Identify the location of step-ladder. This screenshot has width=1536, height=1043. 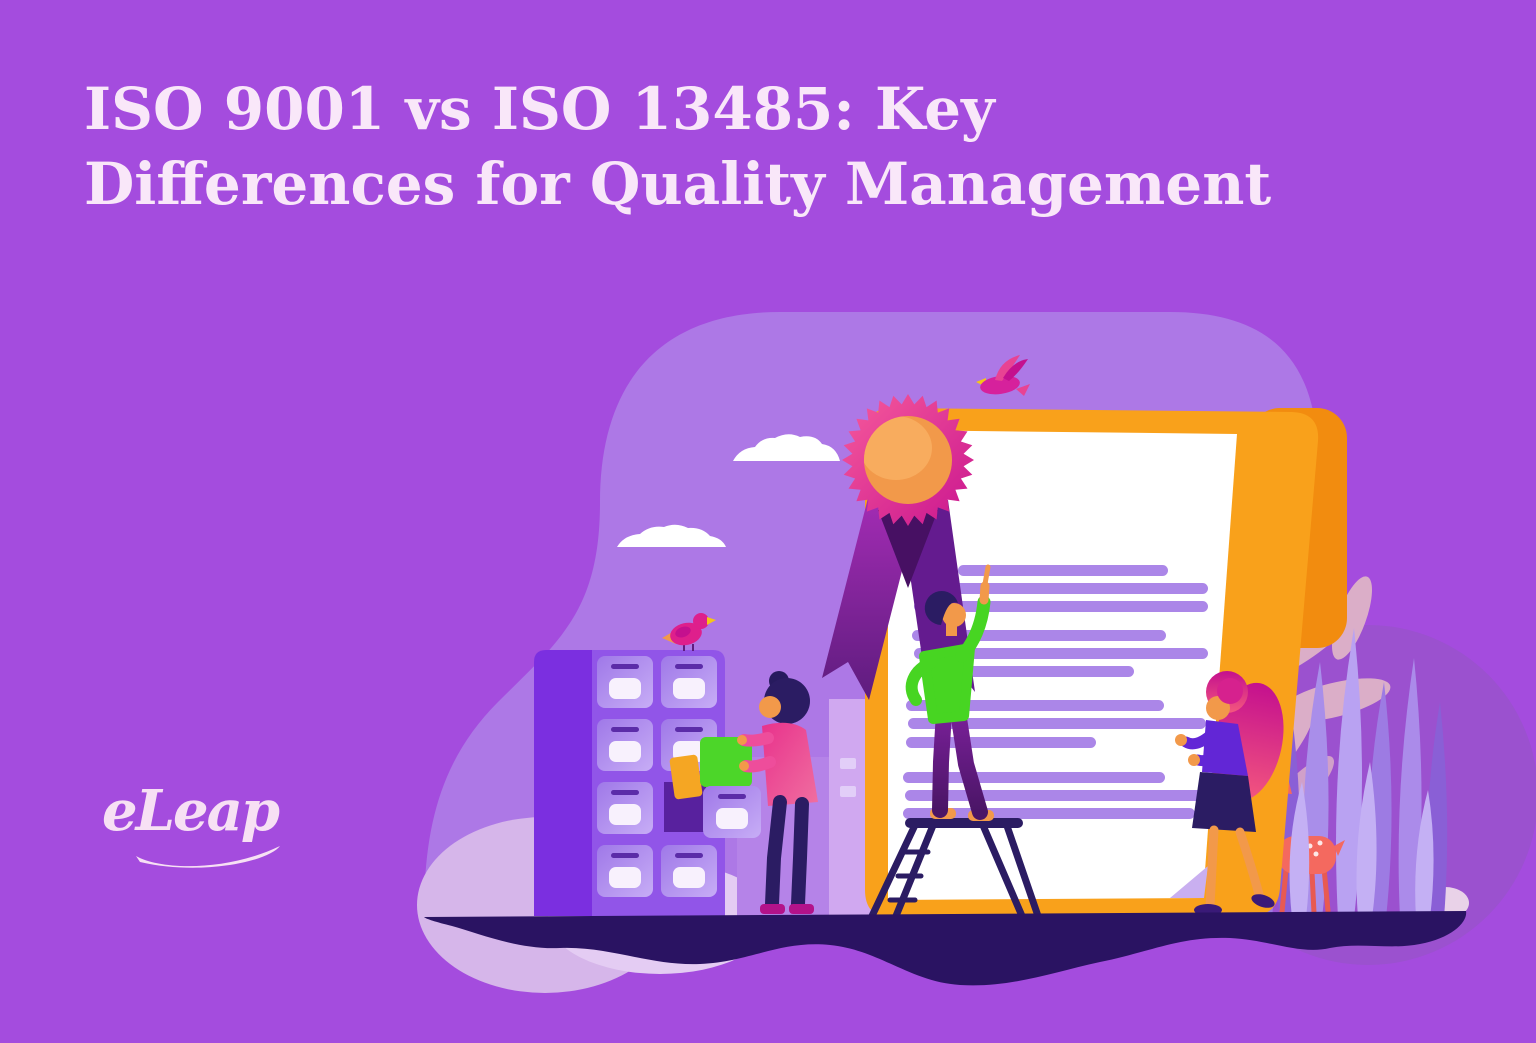
(955, 869).